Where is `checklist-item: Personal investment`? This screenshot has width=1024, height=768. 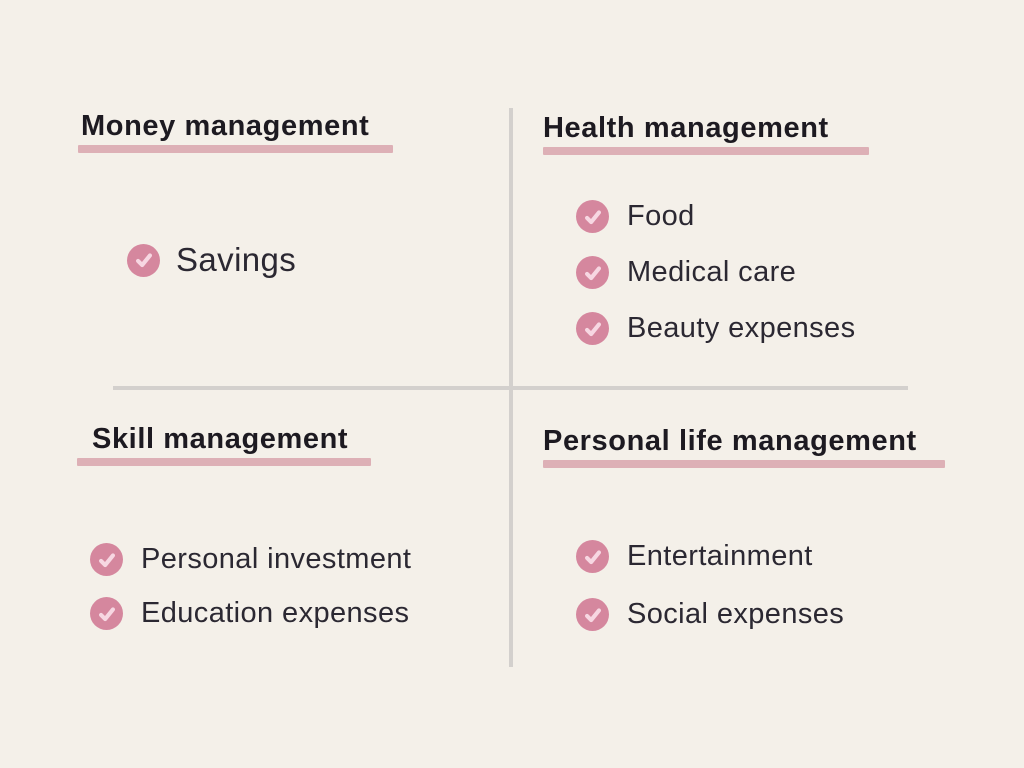
checklist-item: Personal investment is located at coordinates (291, 559).